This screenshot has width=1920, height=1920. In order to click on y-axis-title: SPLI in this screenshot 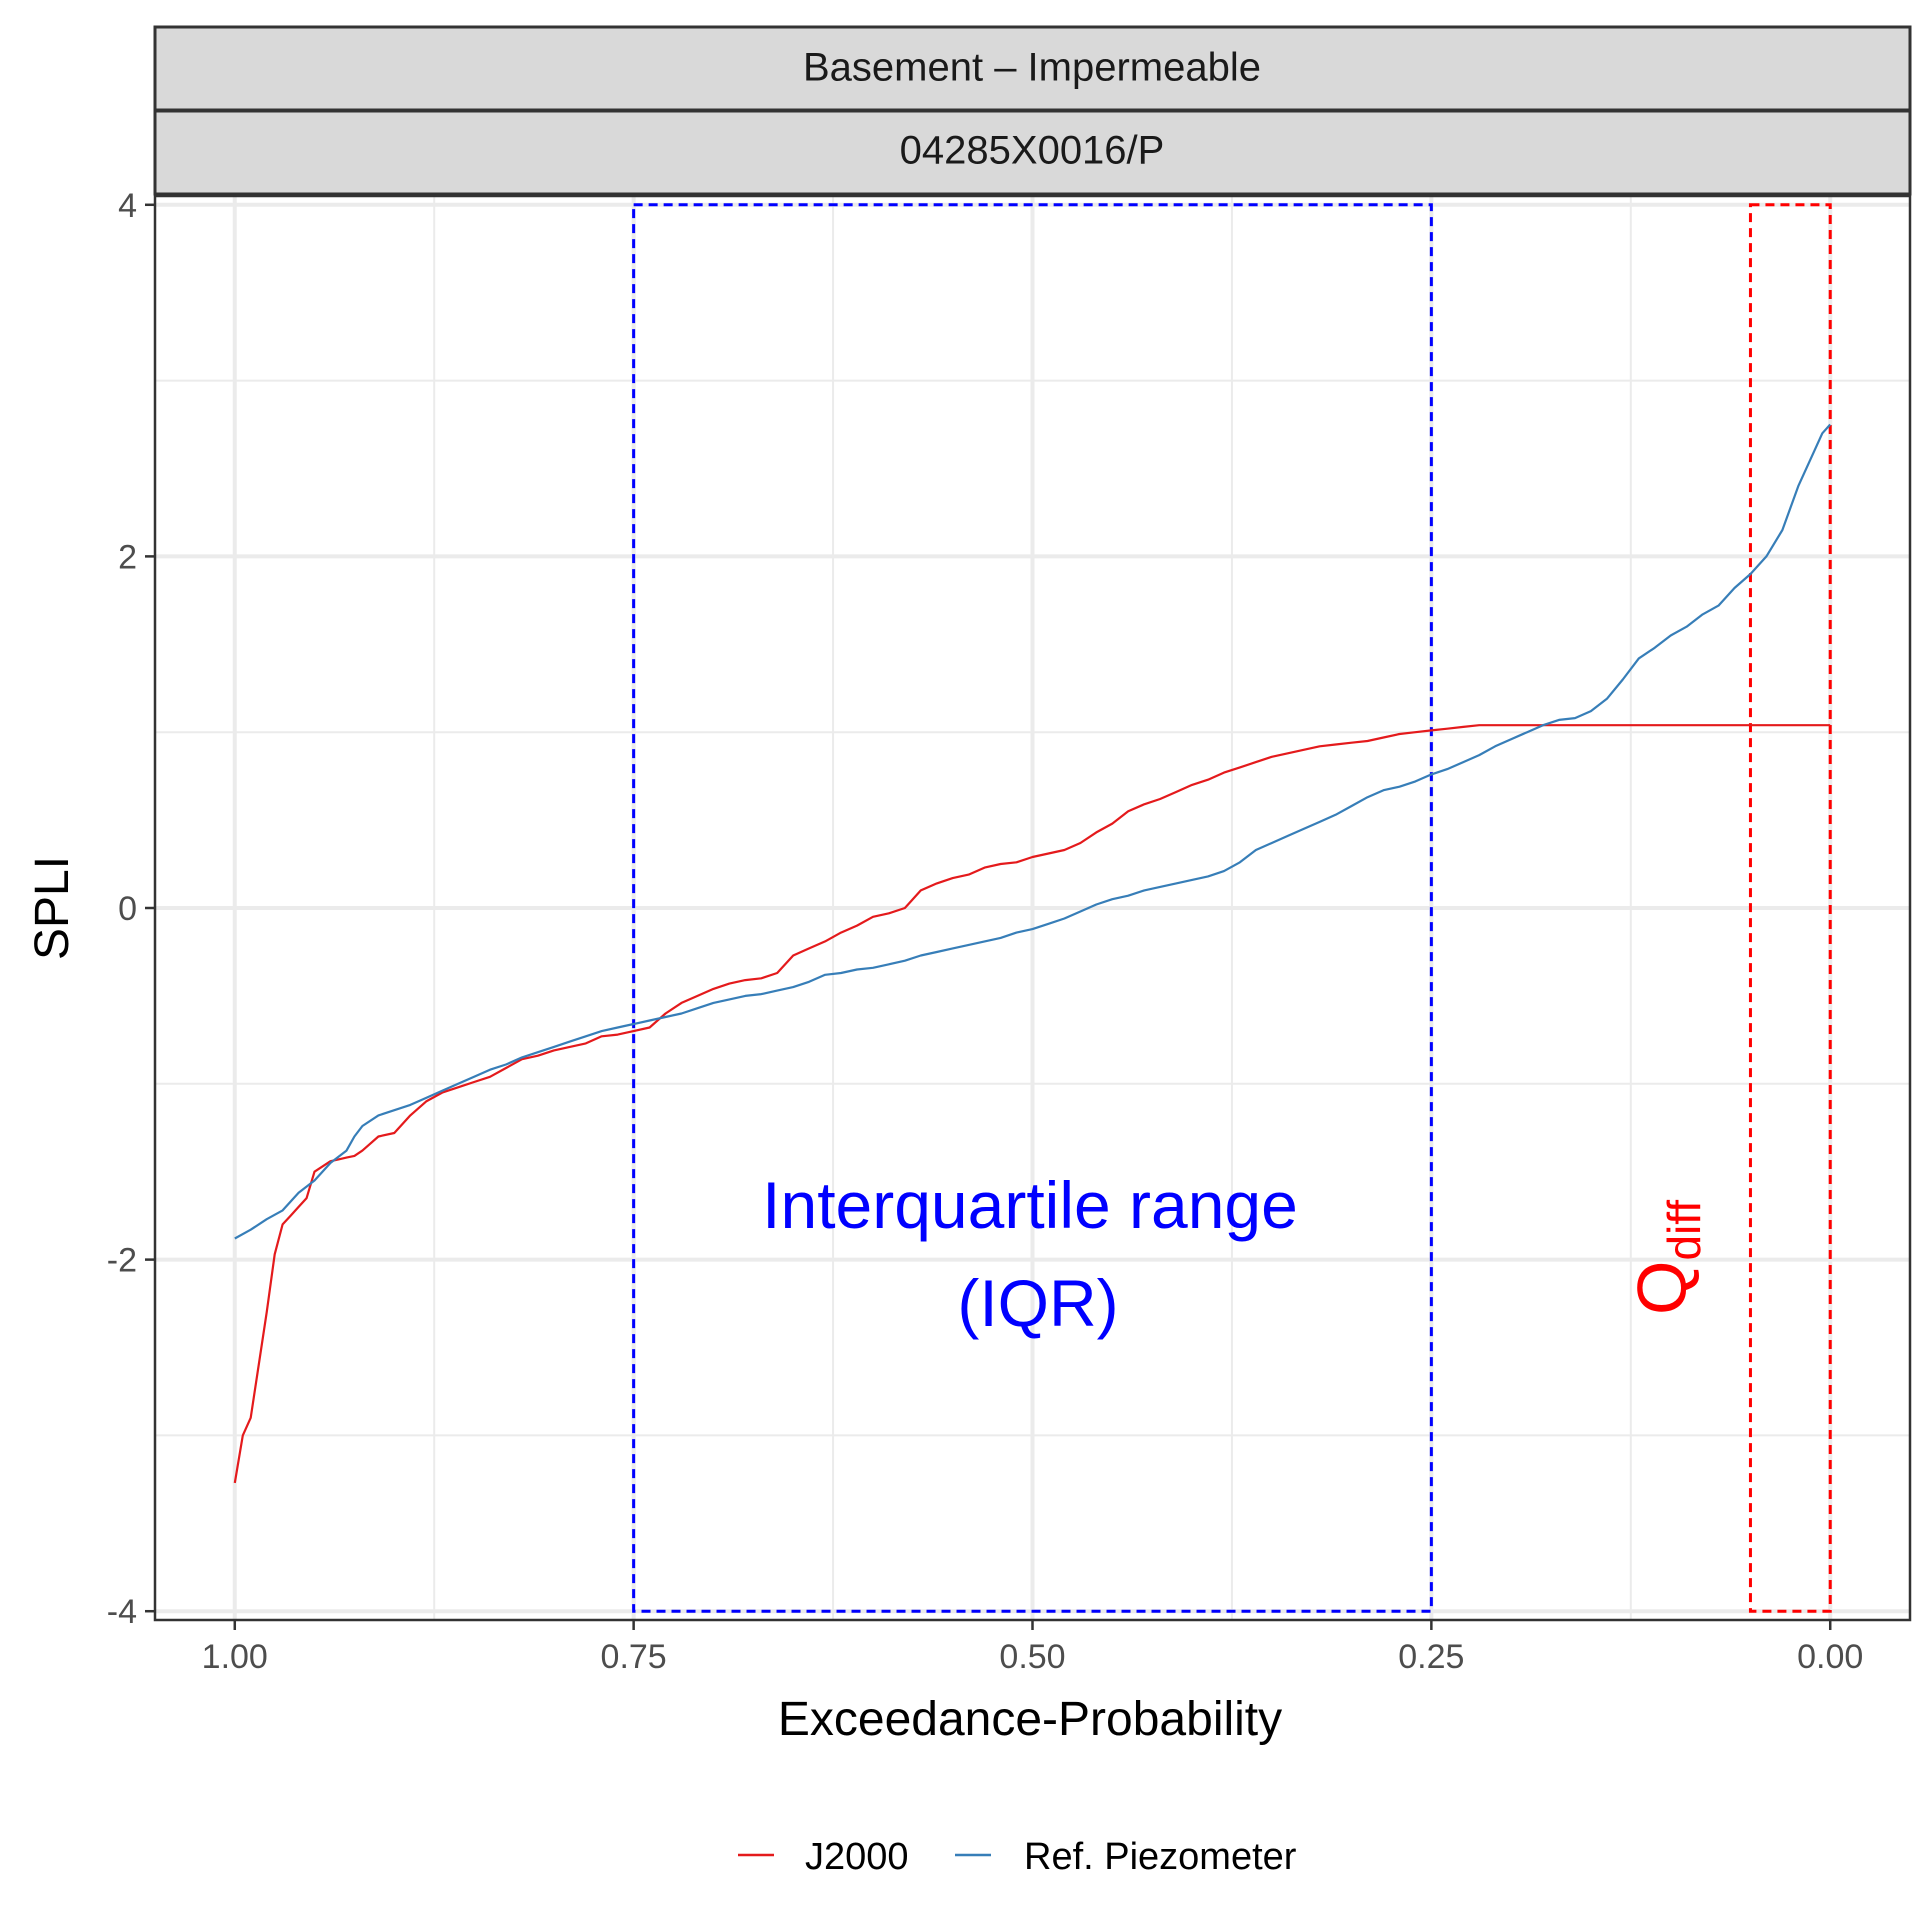, I will do `click(52, 908)`.